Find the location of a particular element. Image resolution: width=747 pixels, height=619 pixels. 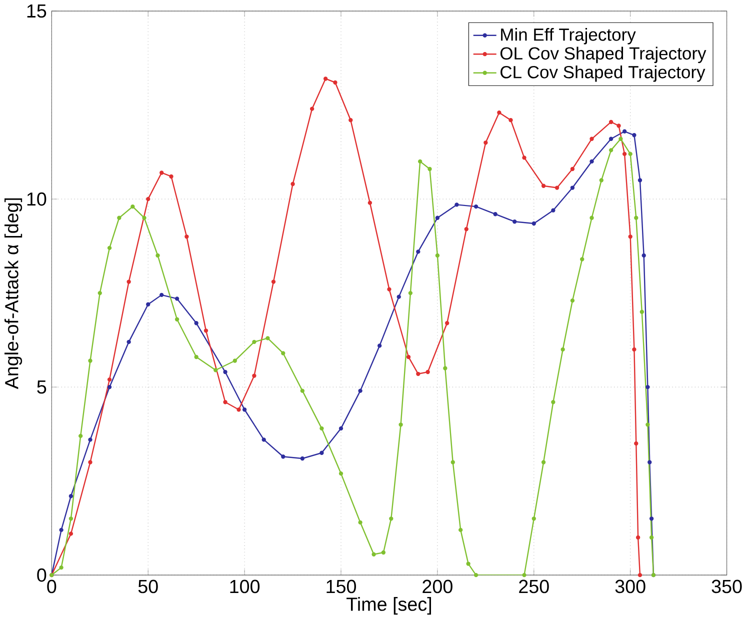

legend-label: OL Cov Shaped Trajectory is located at coordinates (603, 55).